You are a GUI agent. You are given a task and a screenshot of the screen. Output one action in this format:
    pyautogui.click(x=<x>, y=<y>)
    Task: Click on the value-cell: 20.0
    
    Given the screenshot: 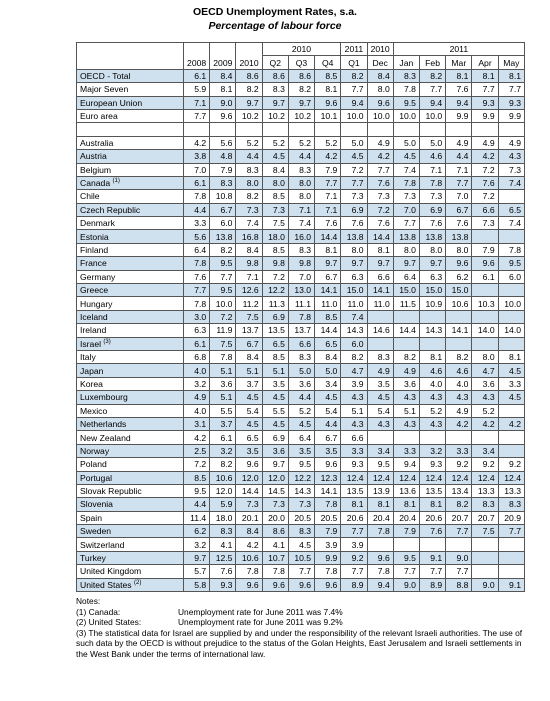 What is the action you would take?
    pyautogui.click(x=275, y=518)
    